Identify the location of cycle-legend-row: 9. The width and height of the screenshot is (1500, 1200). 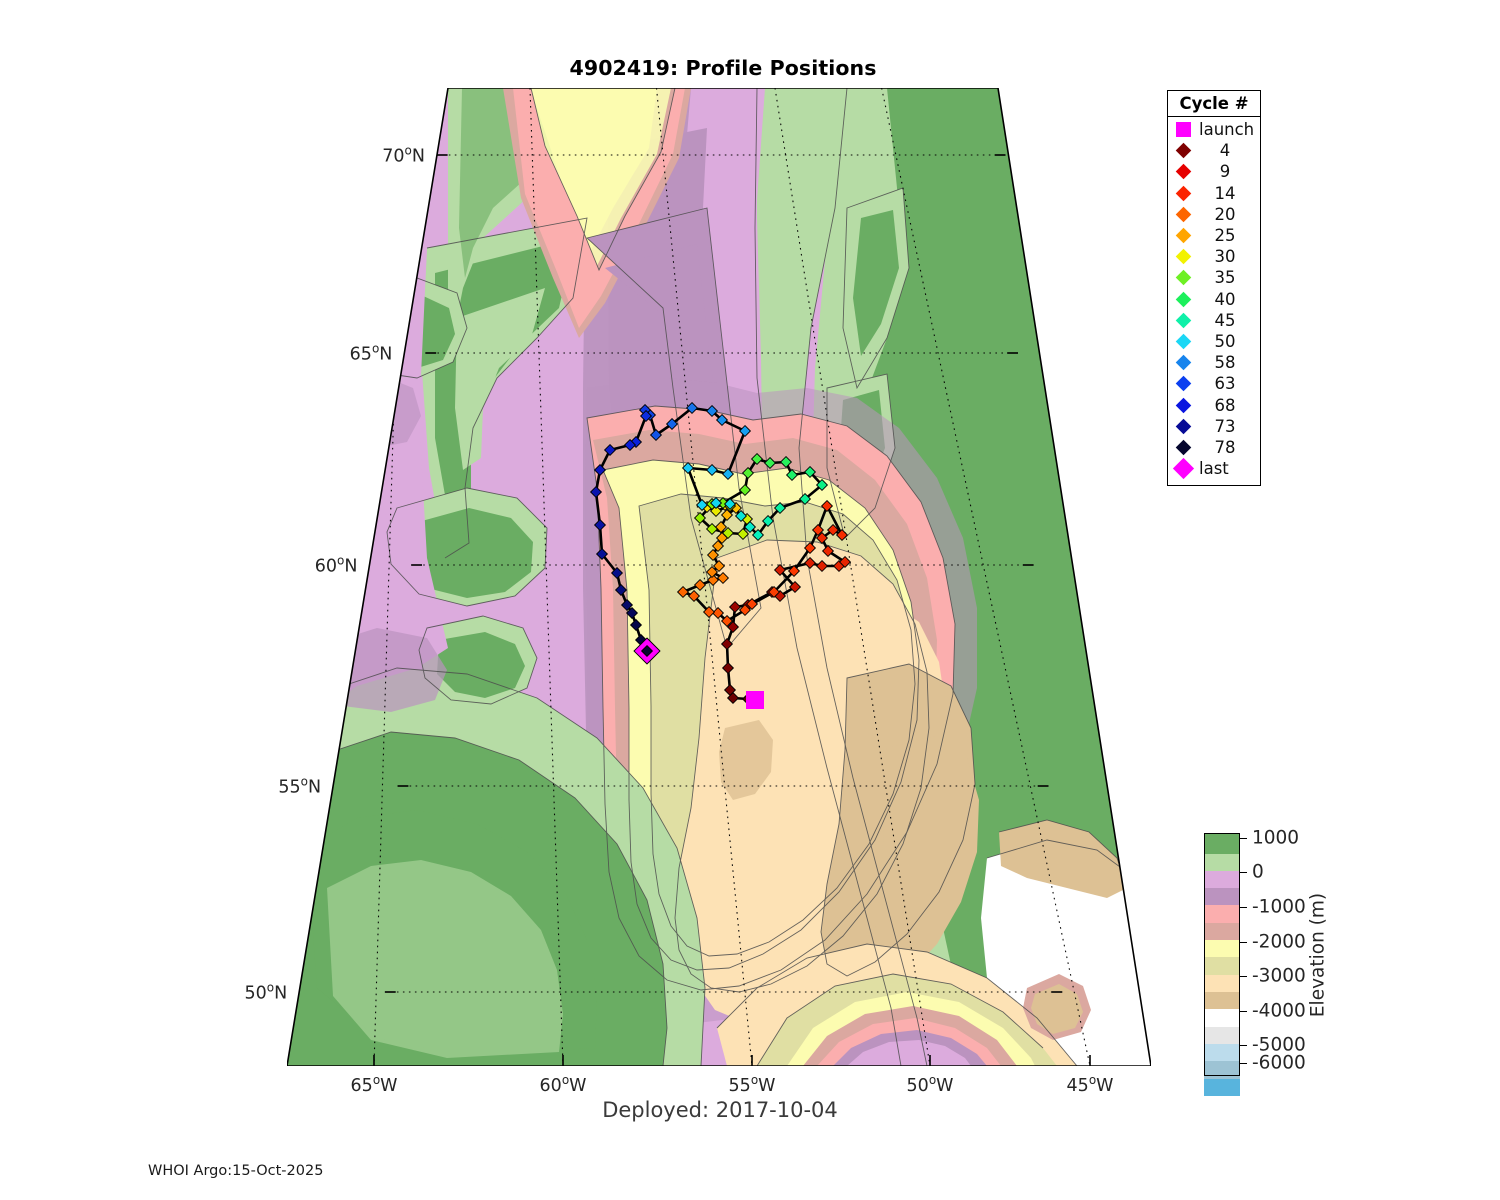
(1214, 171).